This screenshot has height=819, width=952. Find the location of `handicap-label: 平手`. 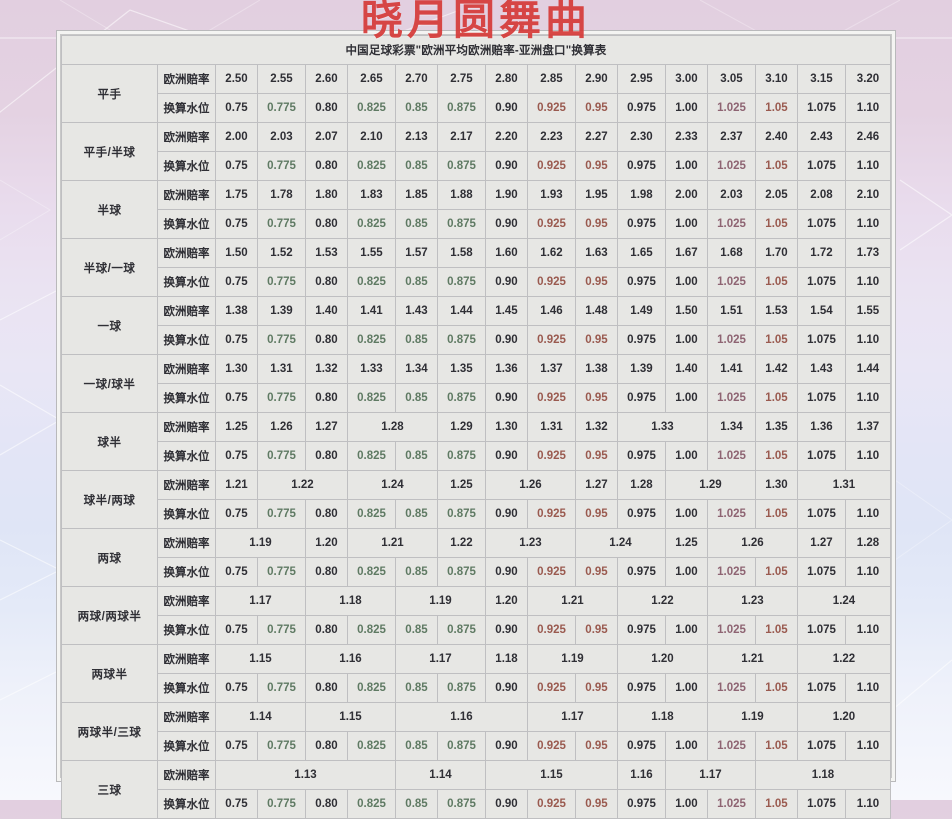

handicap-label: 平手 is located at coordinates (109, 93).